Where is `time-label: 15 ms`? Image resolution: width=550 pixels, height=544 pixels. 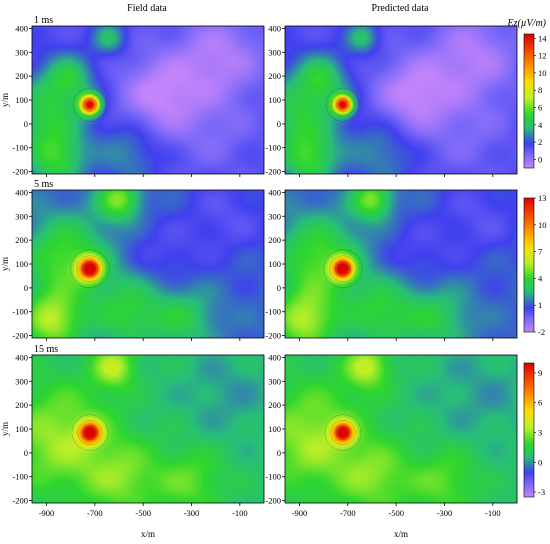
time-label: 15 ms is located at coordinates (46, 349).